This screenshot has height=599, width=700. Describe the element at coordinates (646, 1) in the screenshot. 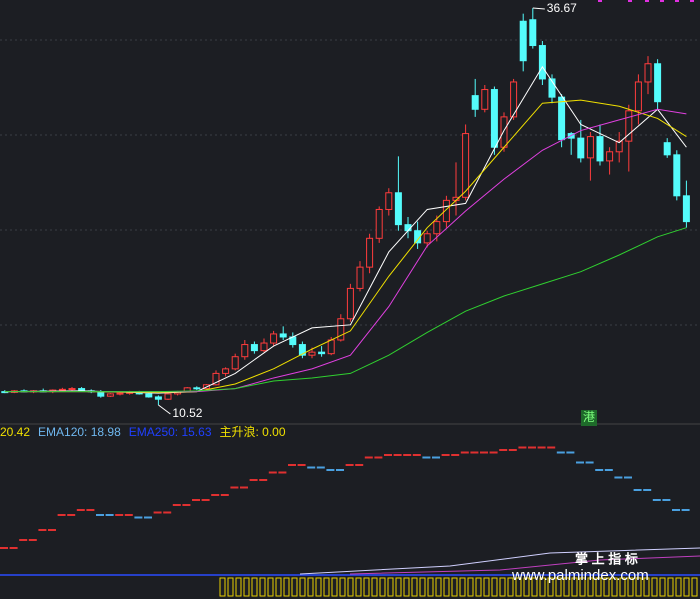

I see `top-dashes` at that location.